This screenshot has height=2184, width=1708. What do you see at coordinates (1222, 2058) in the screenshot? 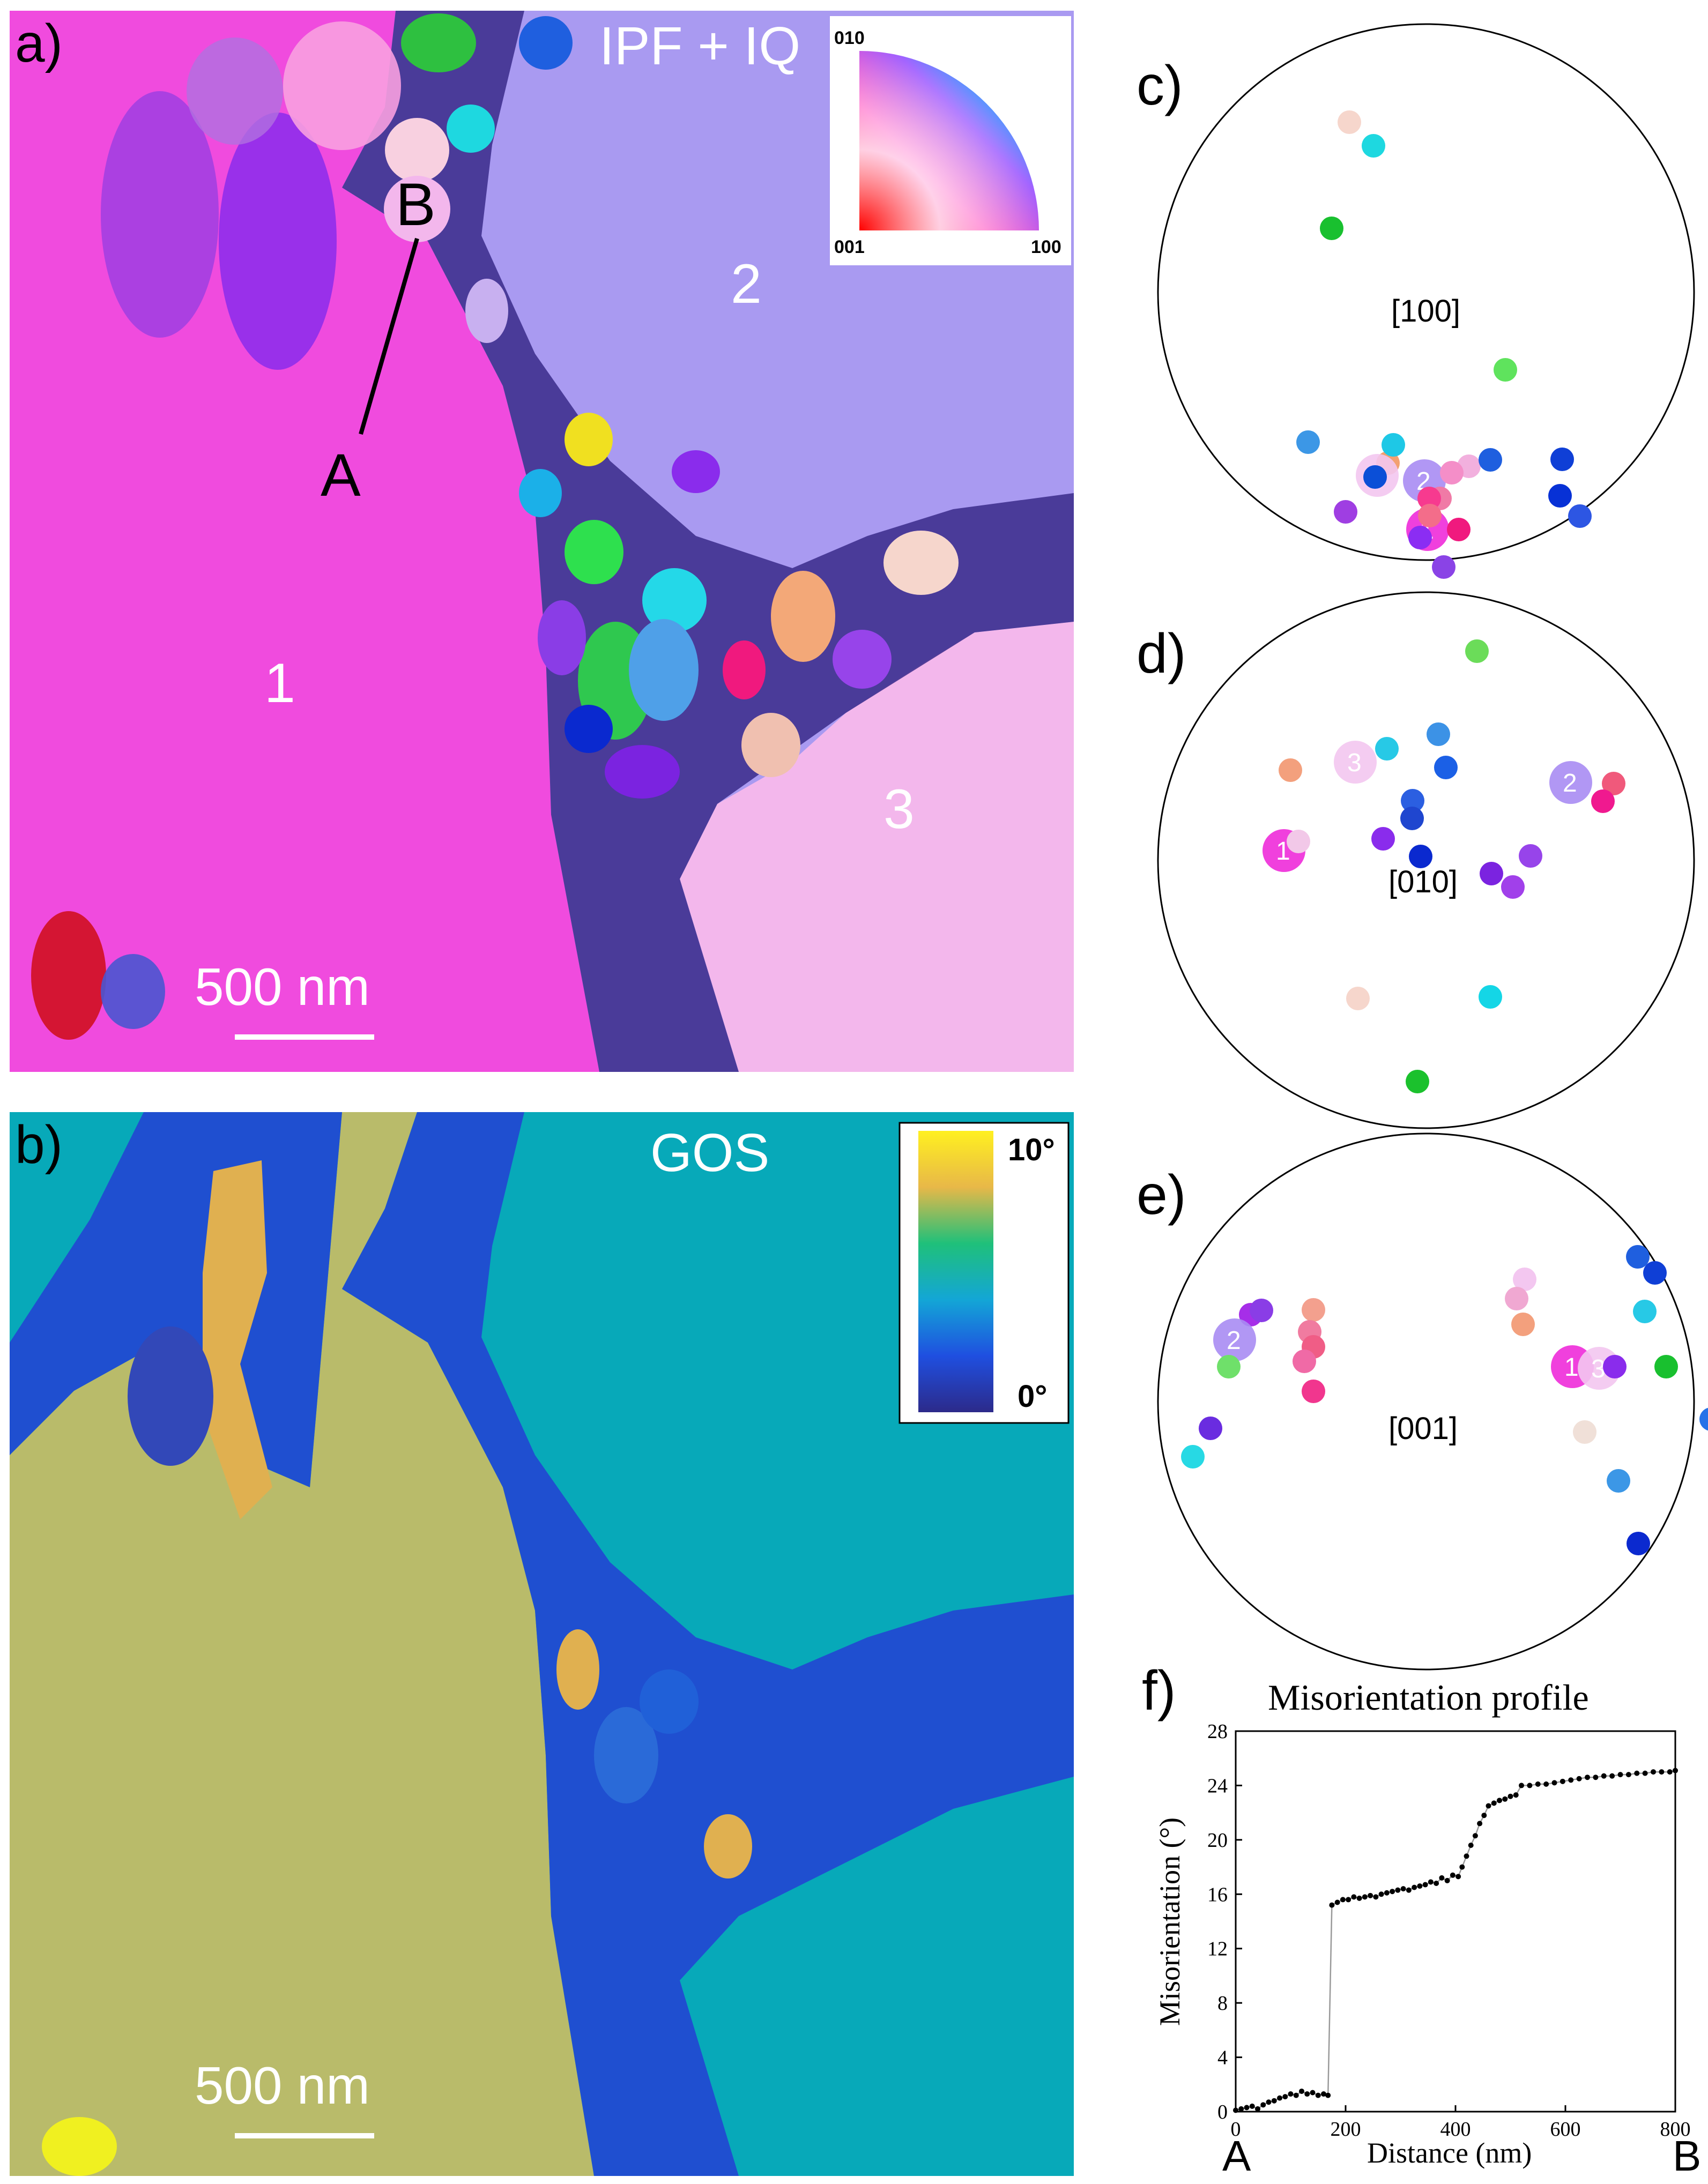
I see `y-tick-label: 4` at bounding box center [1222, 2058].